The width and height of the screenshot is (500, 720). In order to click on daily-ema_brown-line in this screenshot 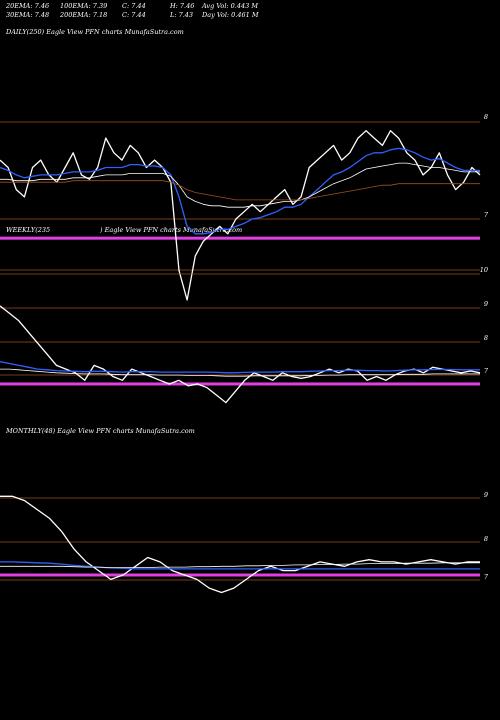, I will do `click(240, 190)`.